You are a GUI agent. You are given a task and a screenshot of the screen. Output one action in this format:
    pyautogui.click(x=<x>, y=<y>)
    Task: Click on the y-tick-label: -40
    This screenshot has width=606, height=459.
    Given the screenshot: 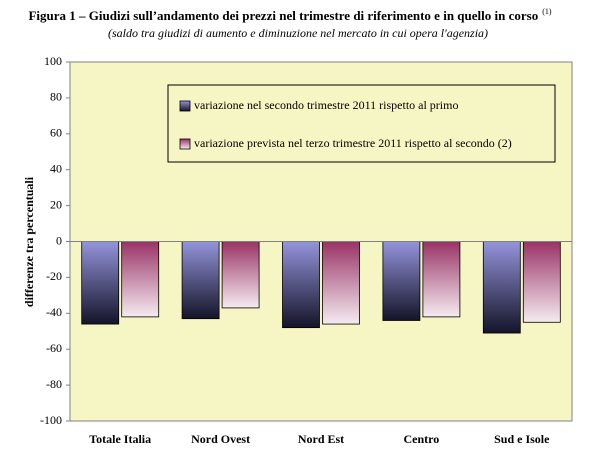 What is the action you would take?
    pyautogui.click(x=54, y=312)
    